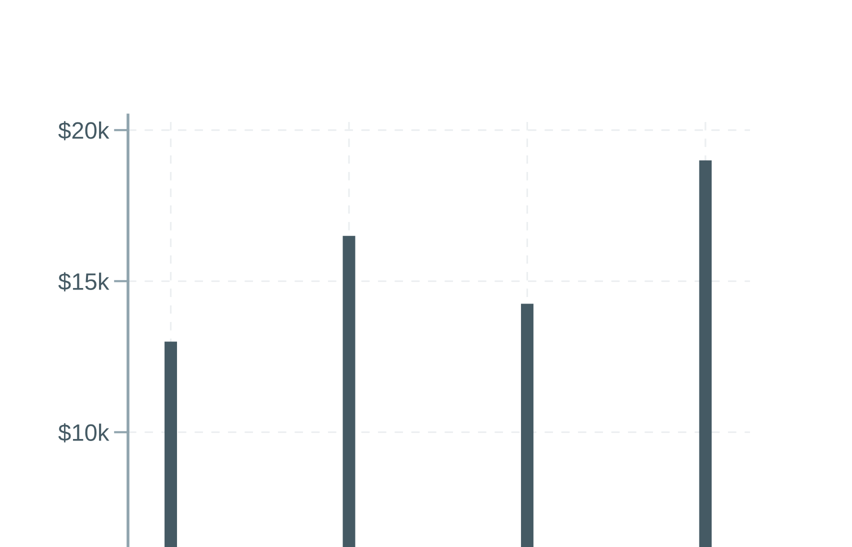 The image size is (852, 547). What do you see at coordinates (84, 130) in the screenshot?
I see `y-tick-label: $20k` at bounding box center [84, 130].